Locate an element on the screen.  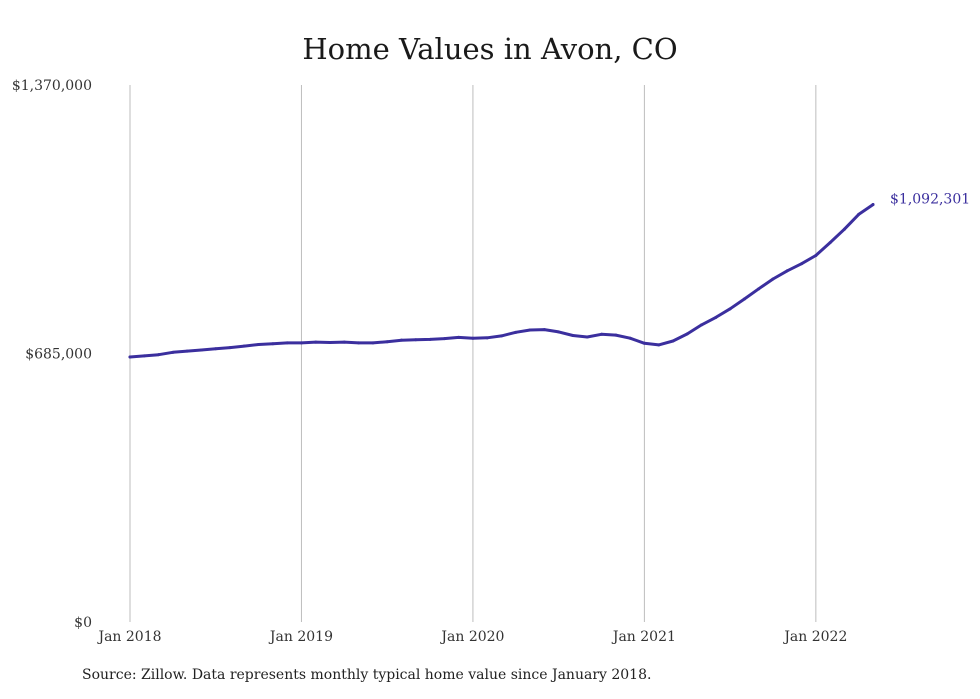
x-tick-label: Jan 2022 is located at coordinates (814, 637).